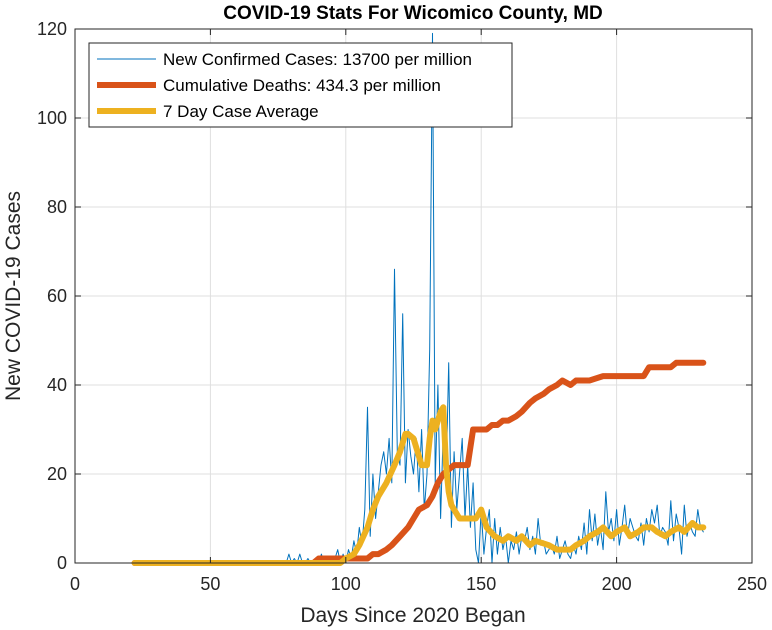  What do you see at coordinates (413, 13) in the screenshot?
I see `chart-title: COVID-19 Stats For Wicomico County, MD` at bounding box center [413, 13].